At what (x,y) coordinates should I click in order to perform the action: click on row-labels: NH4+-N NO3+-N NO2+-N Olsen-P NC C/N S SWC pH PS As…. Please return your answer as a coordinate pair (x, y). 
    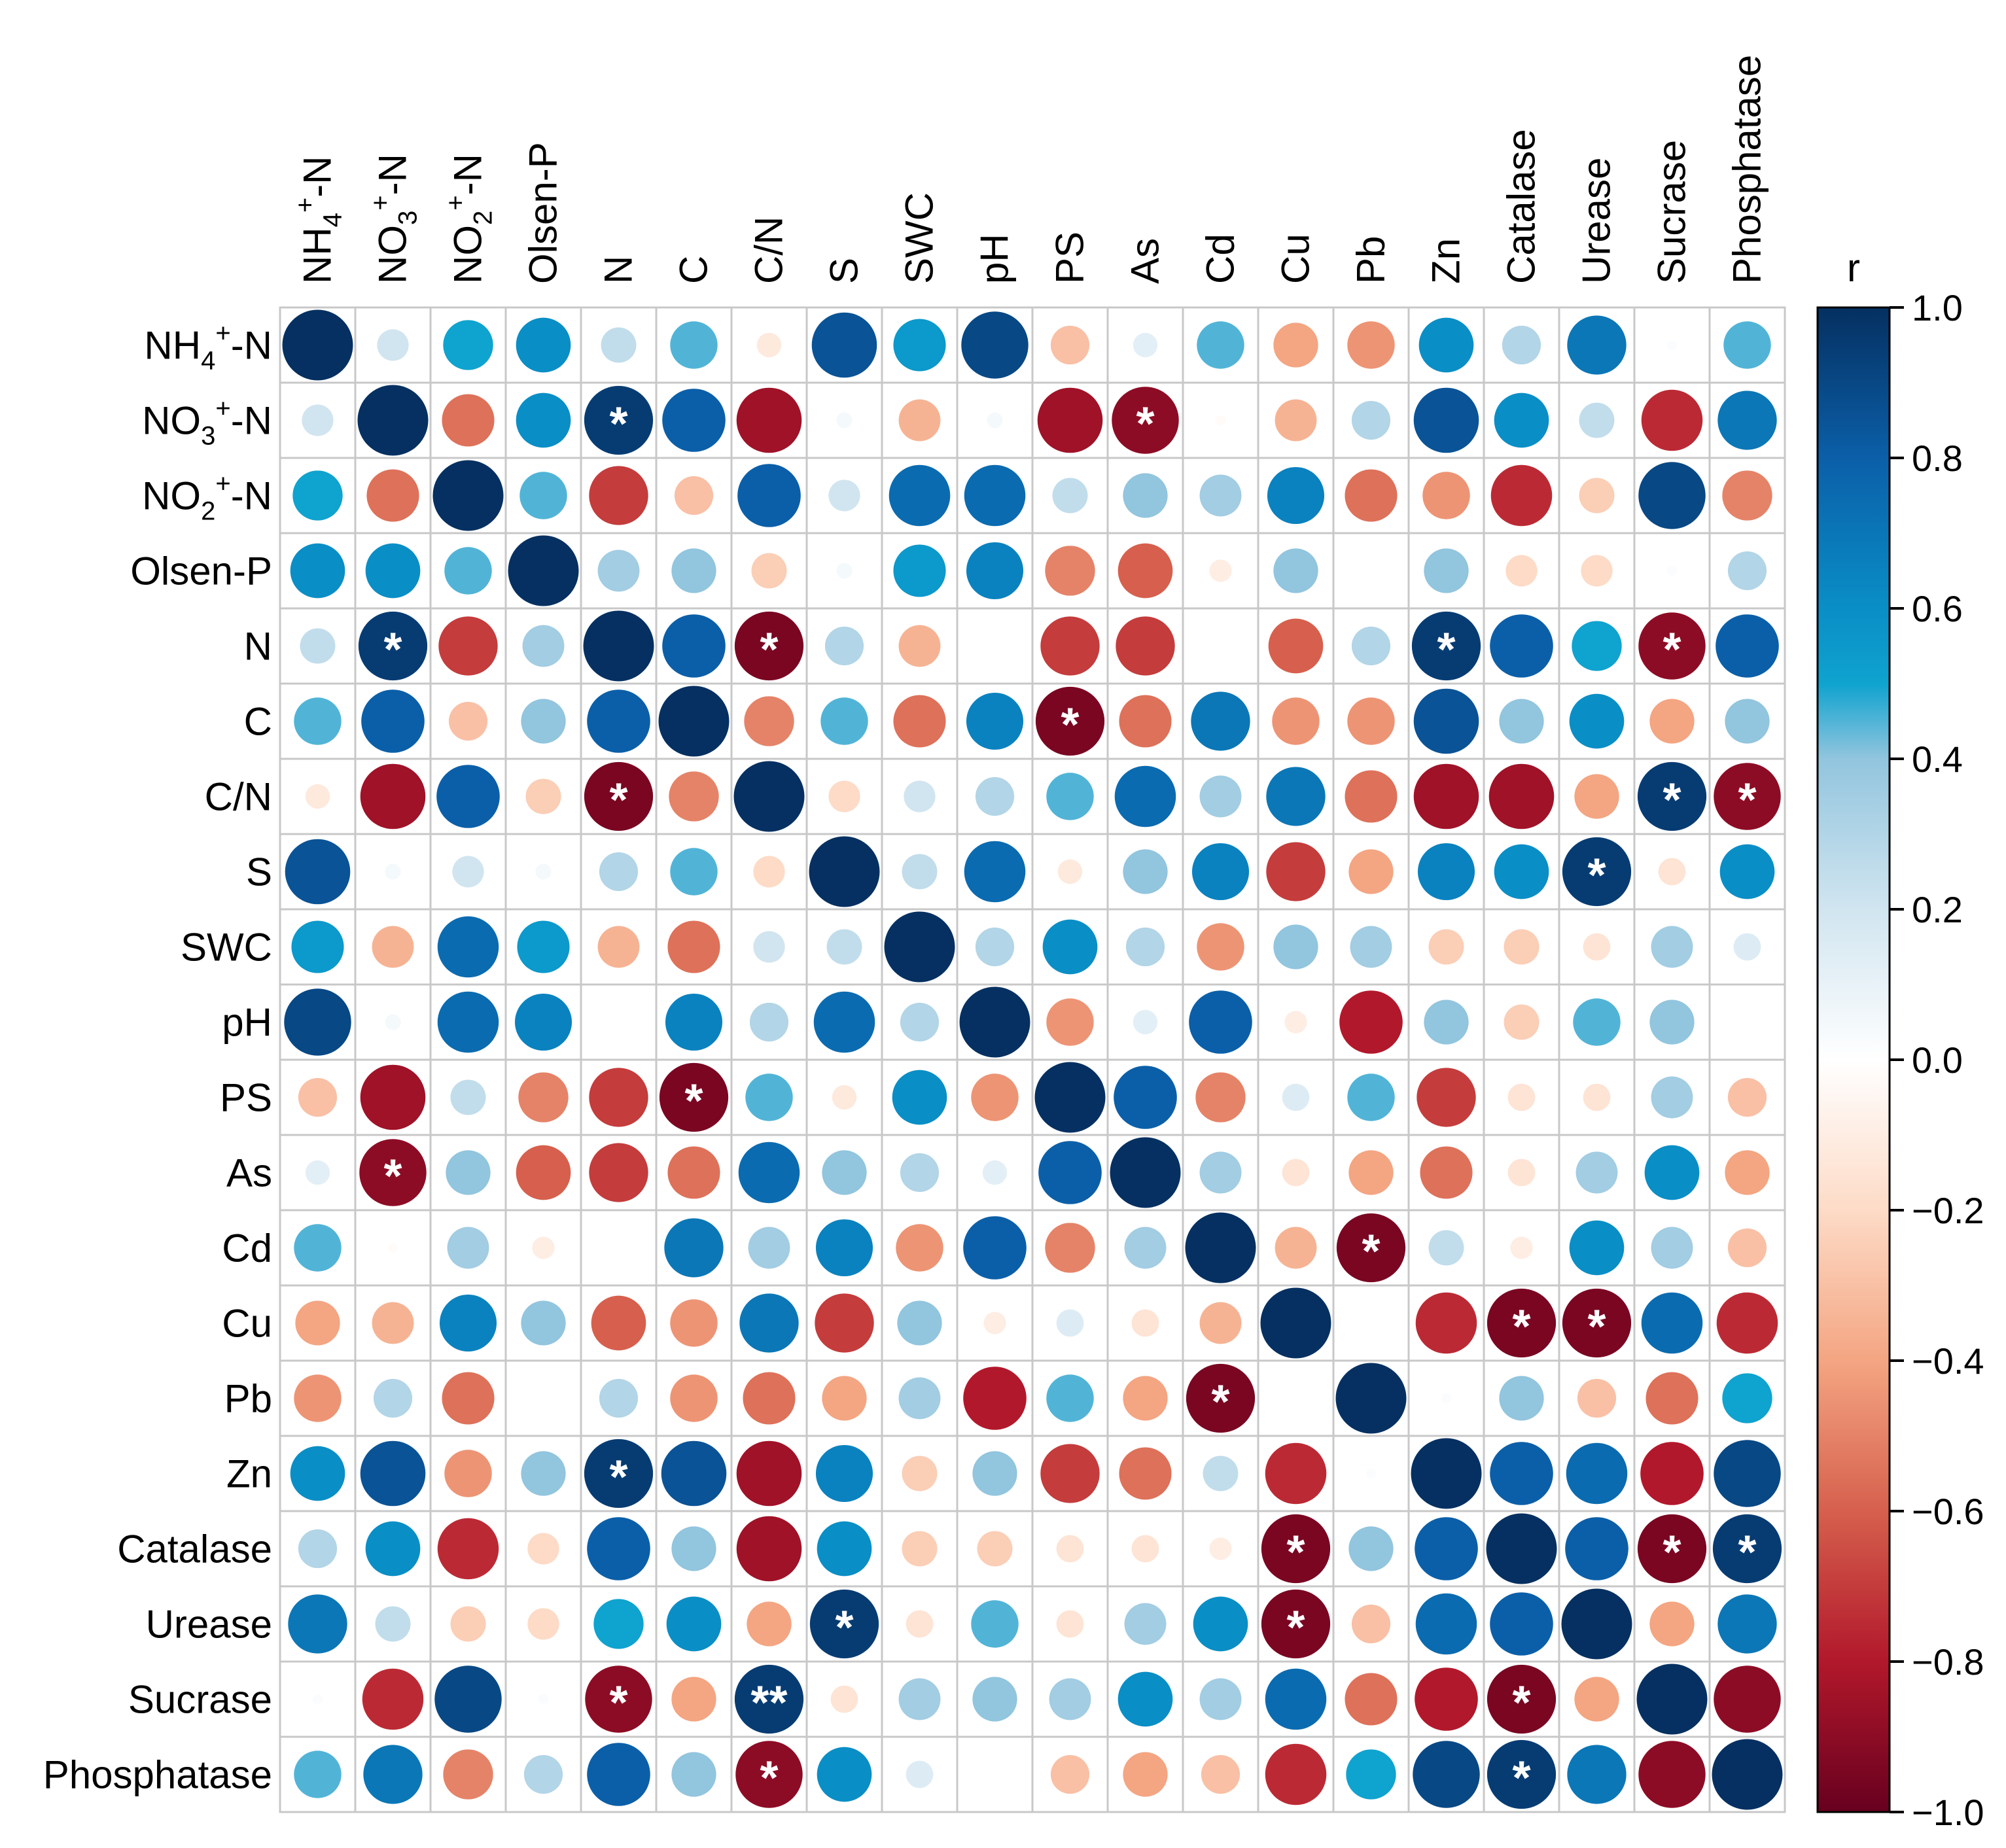
    Looking at the image, I should click on (157, 1058).